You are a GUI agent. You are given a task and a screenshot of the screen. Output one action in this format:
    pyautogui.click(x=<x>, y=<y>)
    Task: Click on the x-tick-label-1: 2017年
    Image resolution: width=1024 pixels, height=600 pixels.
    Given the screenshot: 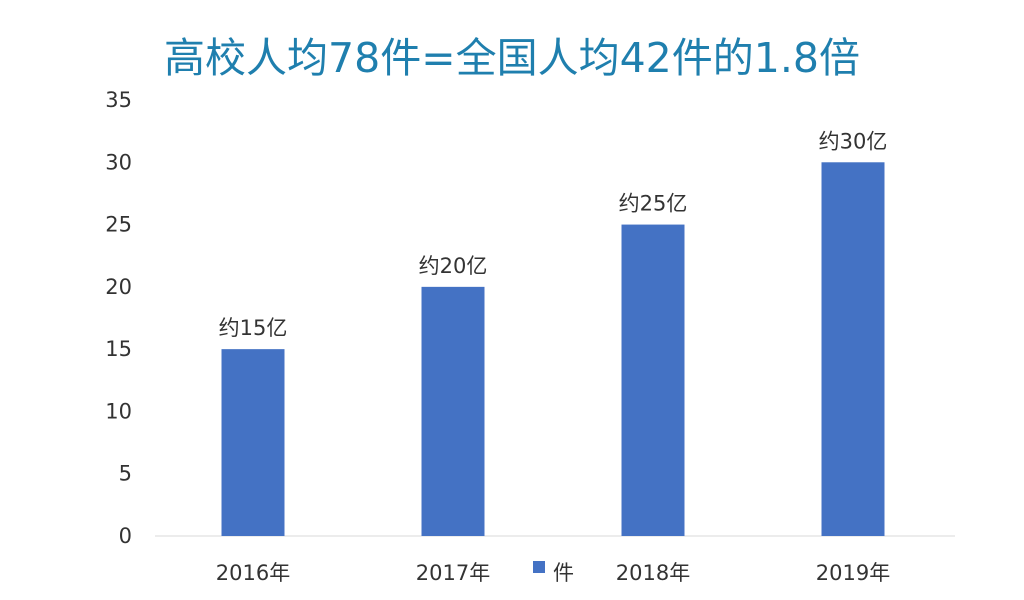 What is the action you would take?
    pyautogui.click(x=453, y=573)
    